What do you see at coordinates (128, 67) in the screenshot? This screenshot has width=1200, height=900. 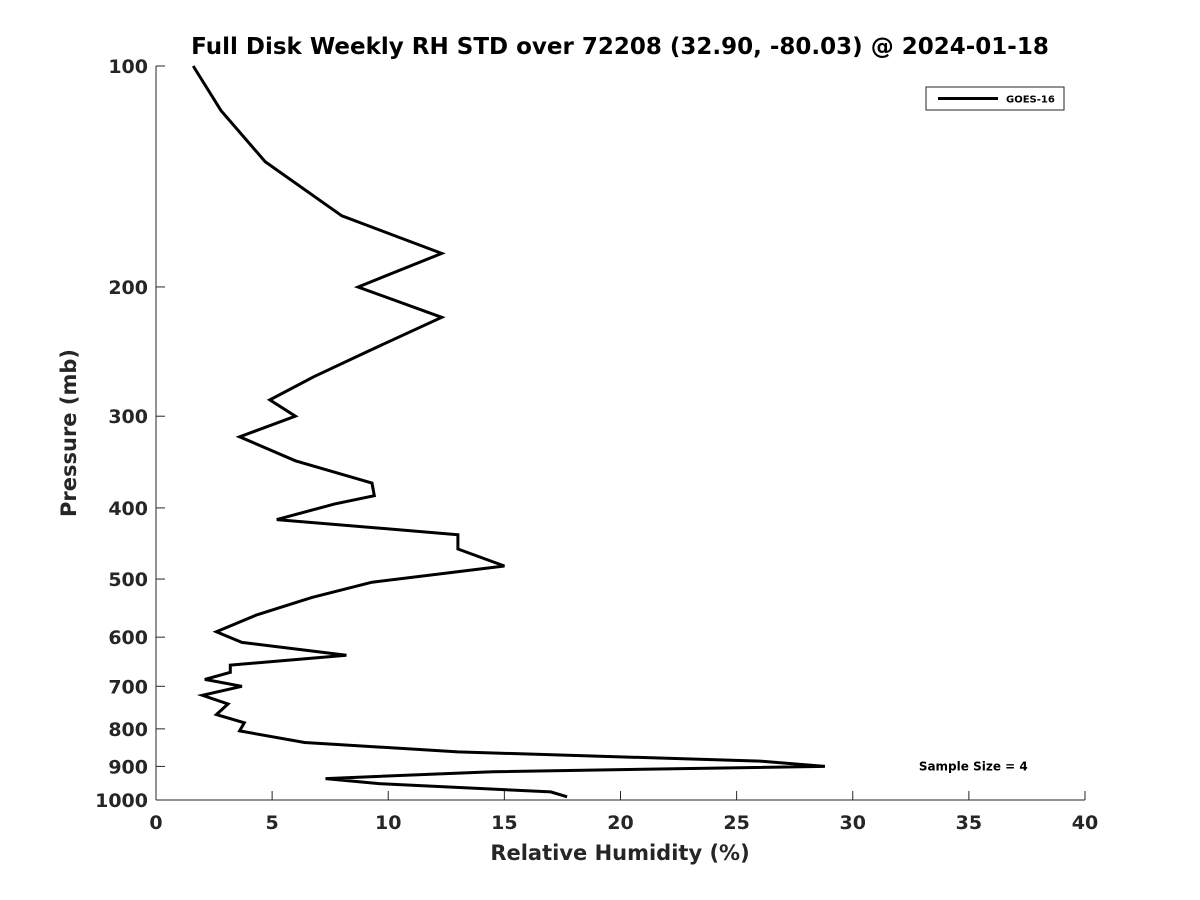 I see `y-tick-label: 100` at bounding box center [128, 67].